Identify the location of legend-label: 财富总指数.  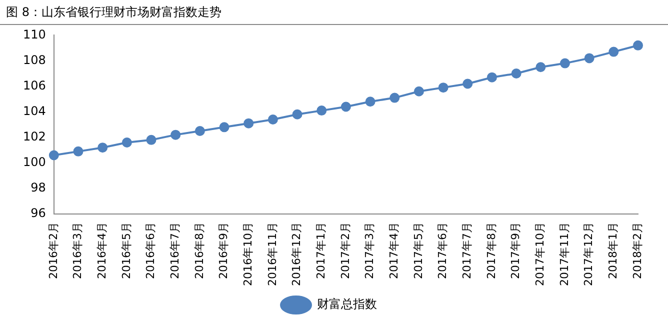
(347, 304).